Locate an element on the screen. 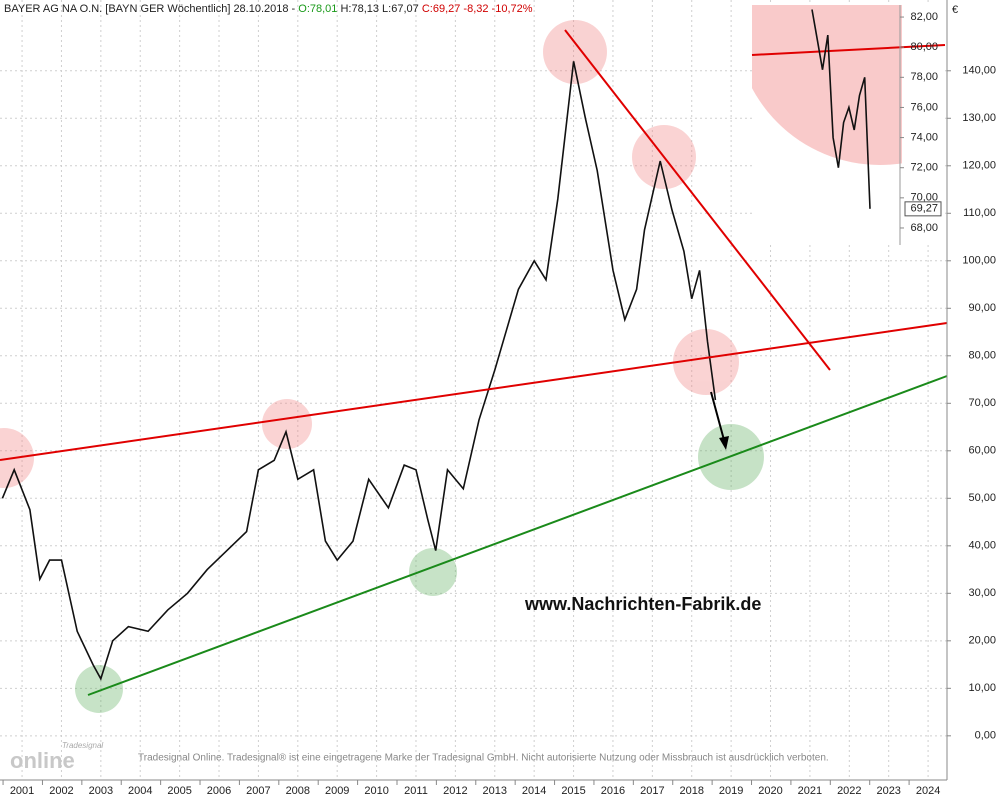 The width and height of the screenshot is (1000, 805). inset-y-tick-label: 70,00 is located at coordinates (924, 198).